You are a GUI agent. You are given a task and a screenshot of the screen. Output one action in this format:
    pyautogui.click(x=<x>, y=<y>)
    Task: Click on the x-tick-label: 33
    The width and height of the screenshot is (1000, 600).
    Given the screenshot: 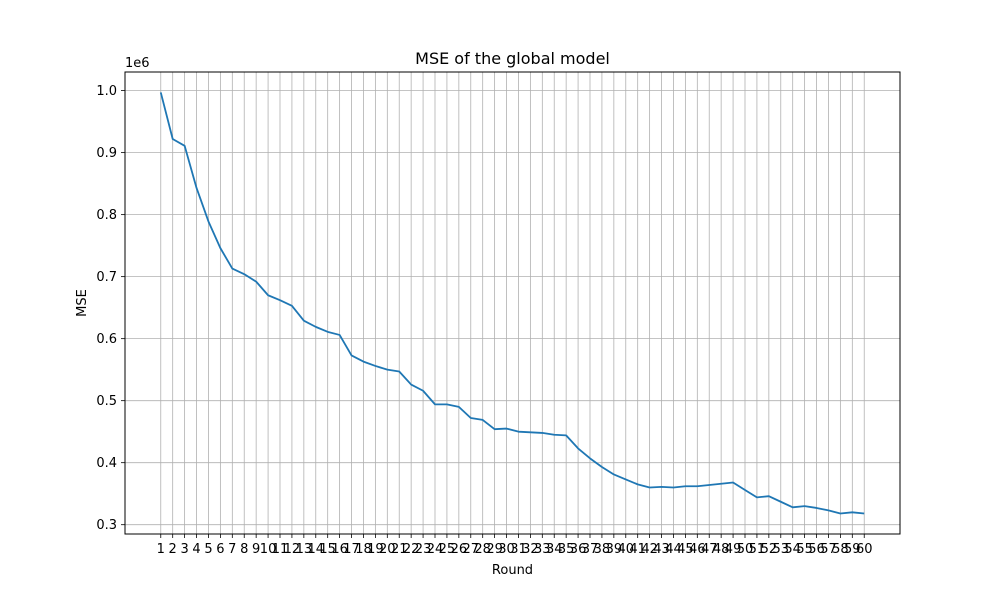 What is the action you would take?
    pyautogui.click(x=542, y=549)
    